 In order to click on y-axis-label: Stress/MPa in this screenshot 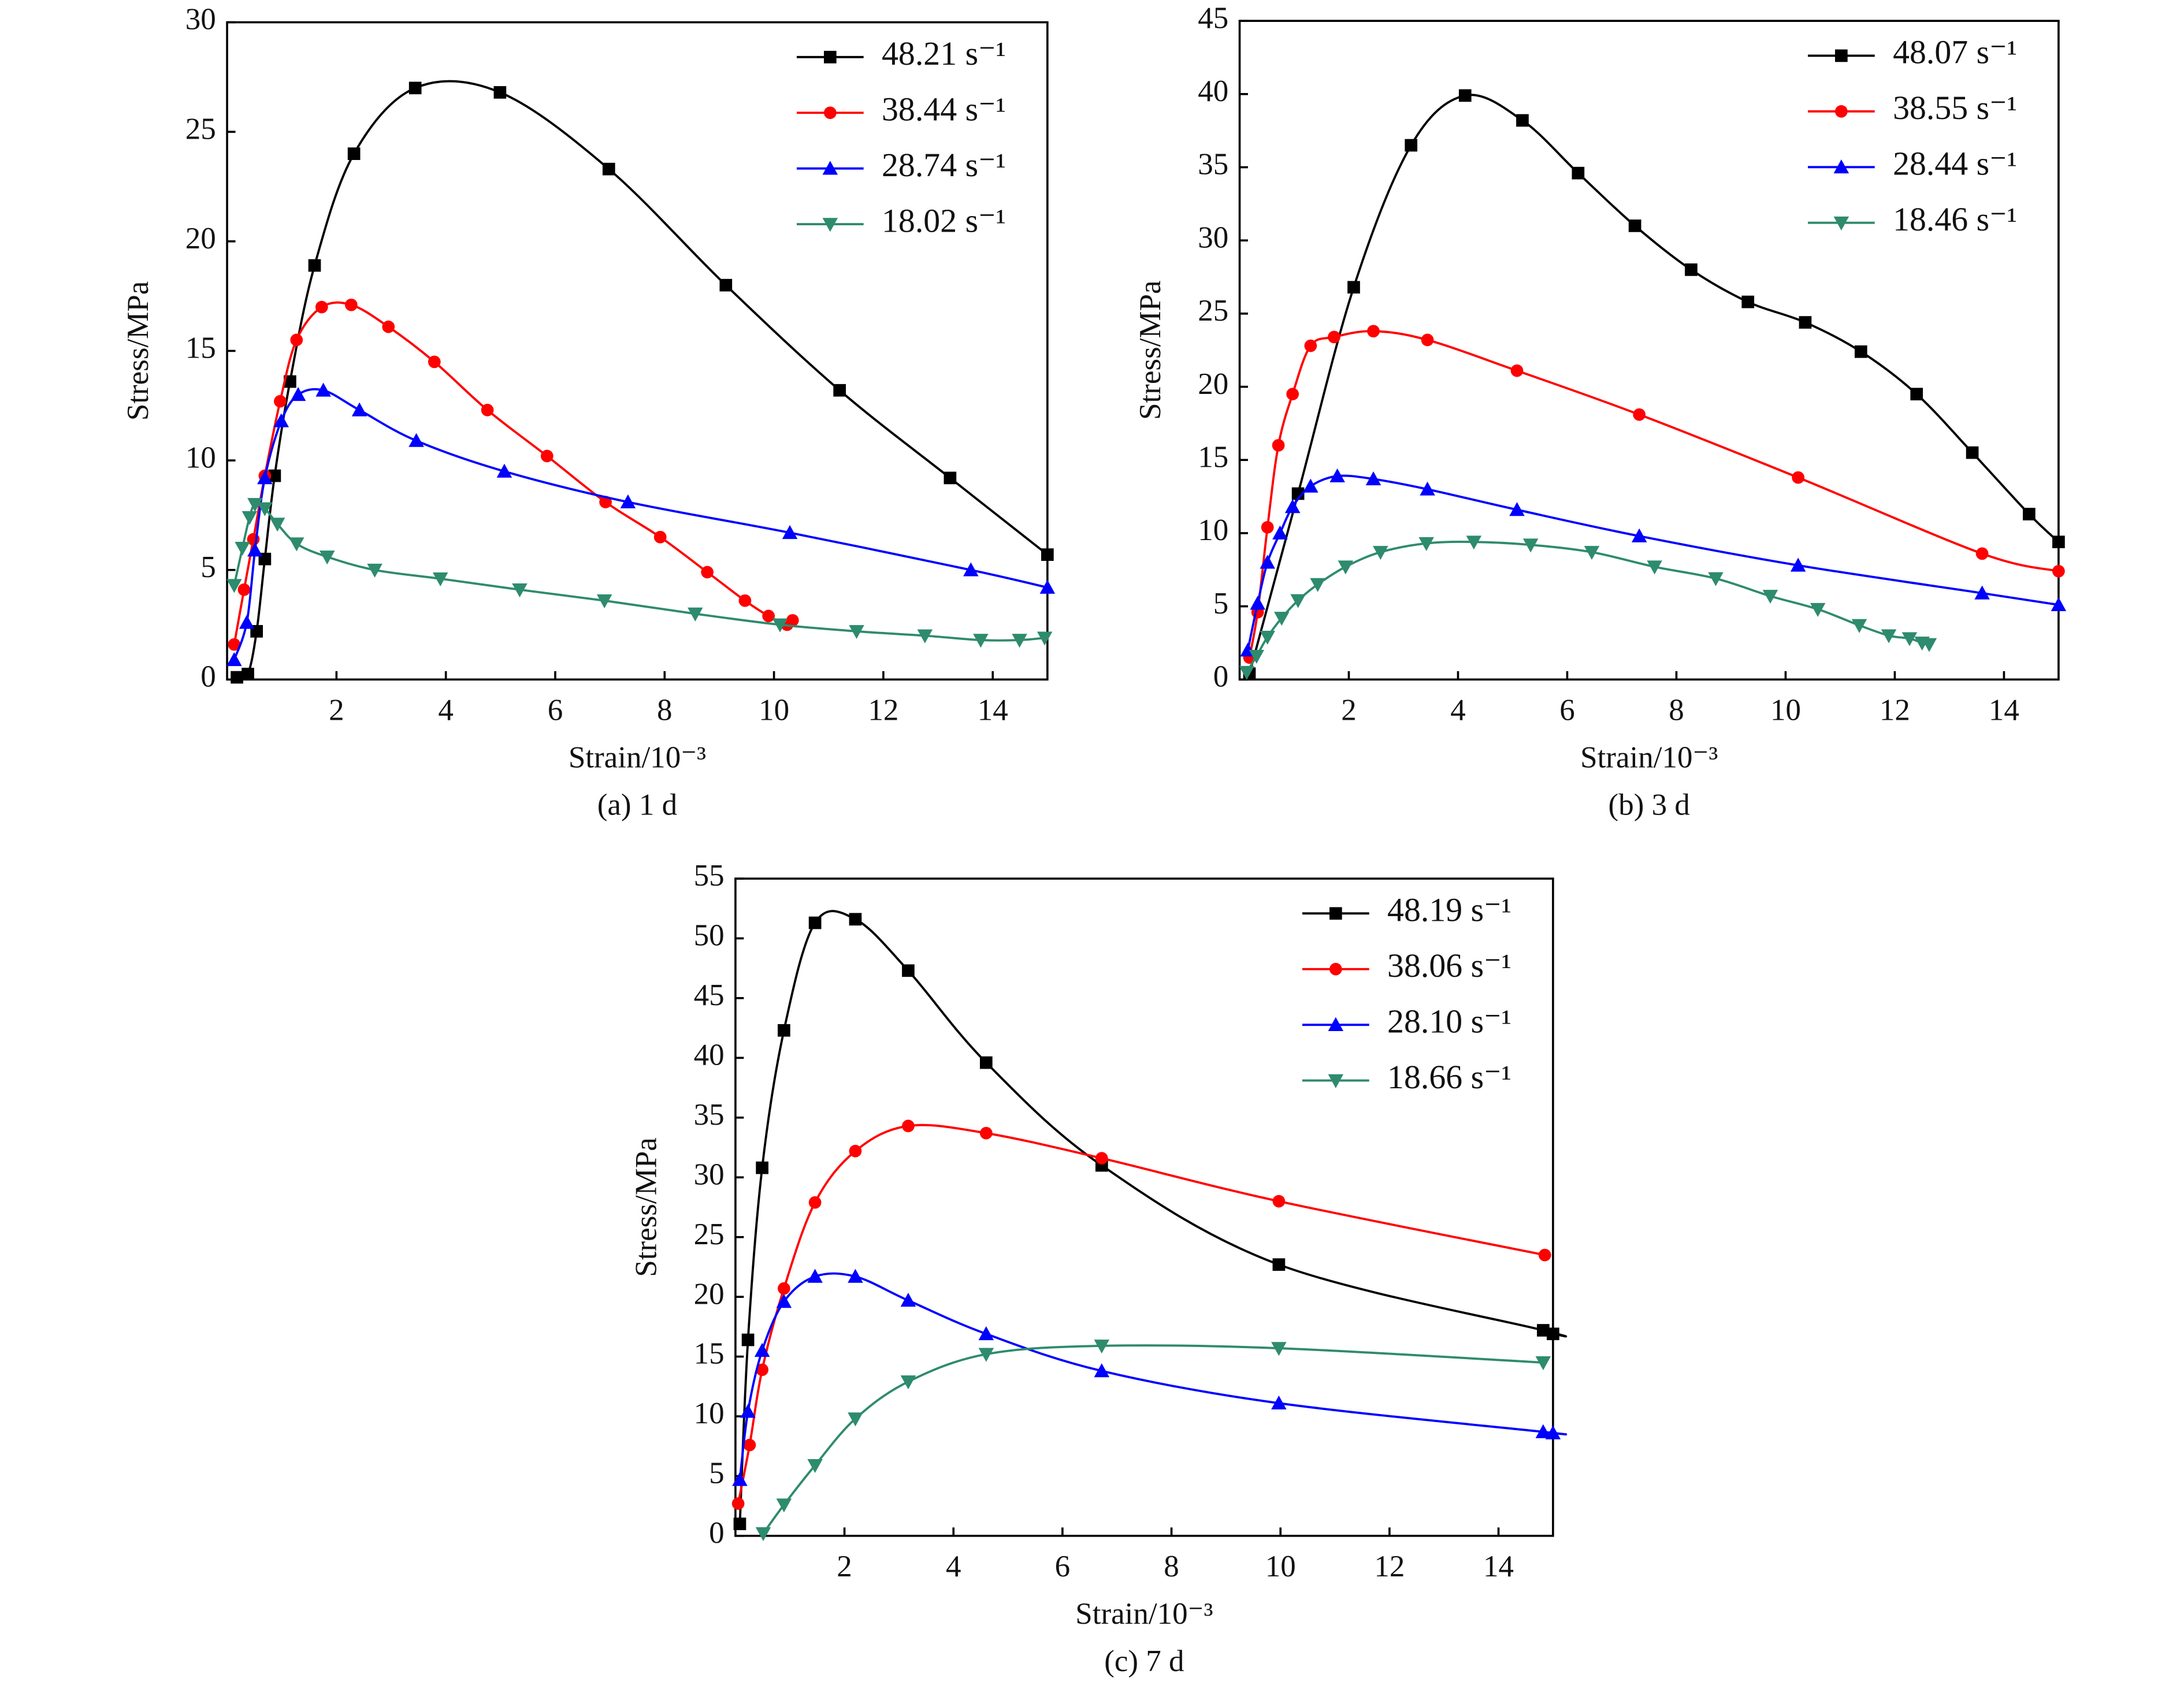, I will do `click(1150, 350)`.